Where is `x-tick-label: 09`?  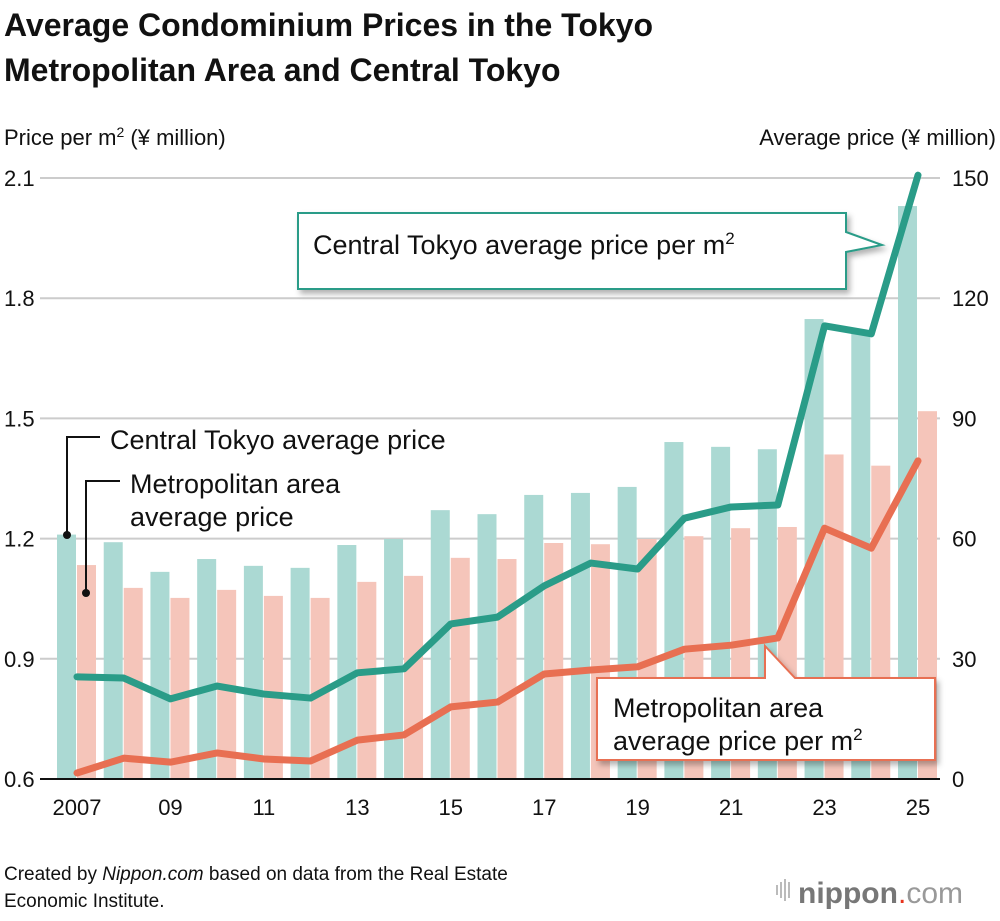 x-tick-label: 09 is located at coordinates (170, 807).